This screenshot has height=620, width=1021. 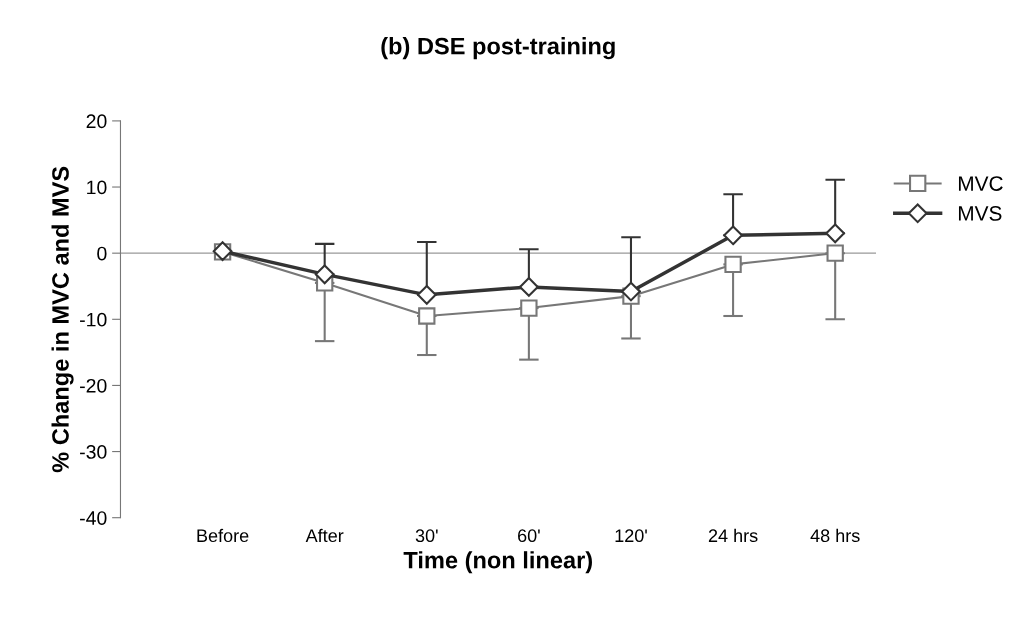 What do you see at coordinates (93, 518) in the screenshot?
I see `y-tick-label: -40` at bounding box center [93, 518].